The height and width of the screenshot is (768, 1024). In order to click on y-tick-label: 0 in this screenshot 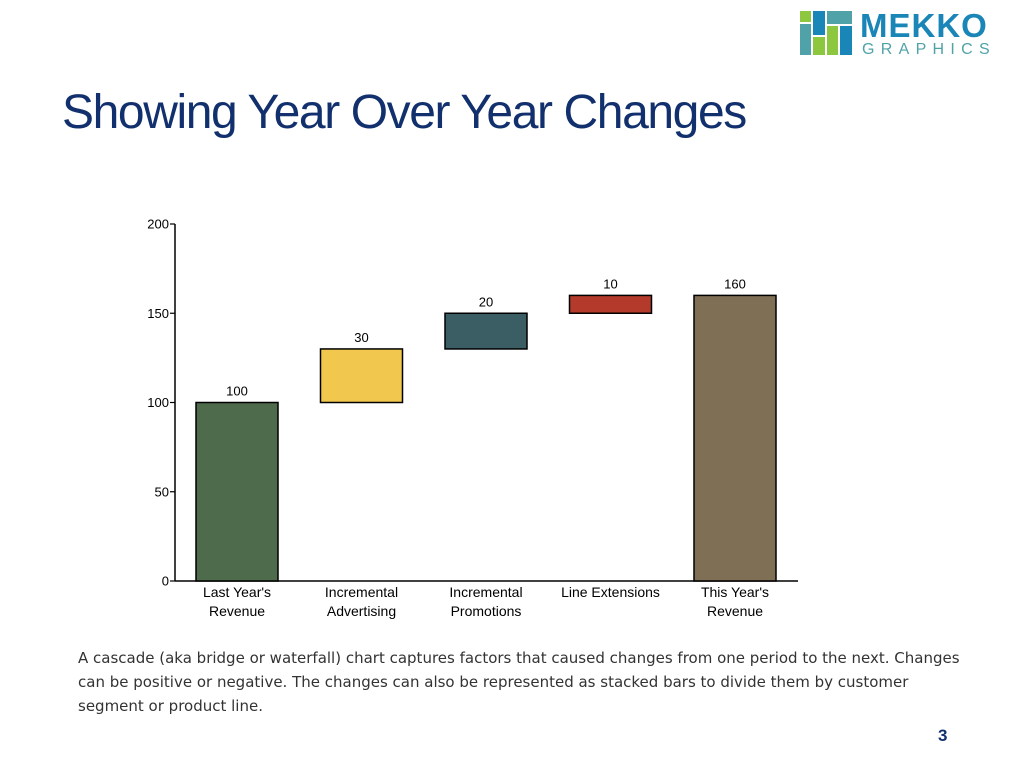, I will do `click(165, 581)`.